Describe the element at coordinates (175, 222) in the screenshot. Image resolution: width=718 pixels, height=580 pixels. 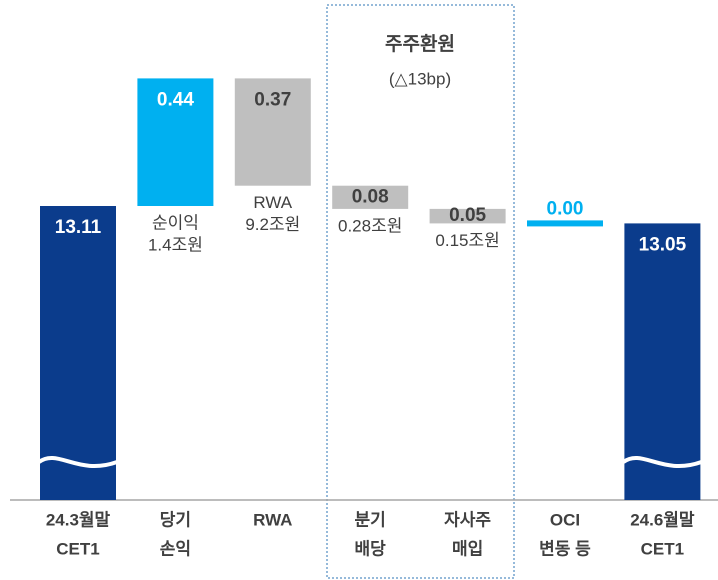
I see `note: 순이익` at that location.